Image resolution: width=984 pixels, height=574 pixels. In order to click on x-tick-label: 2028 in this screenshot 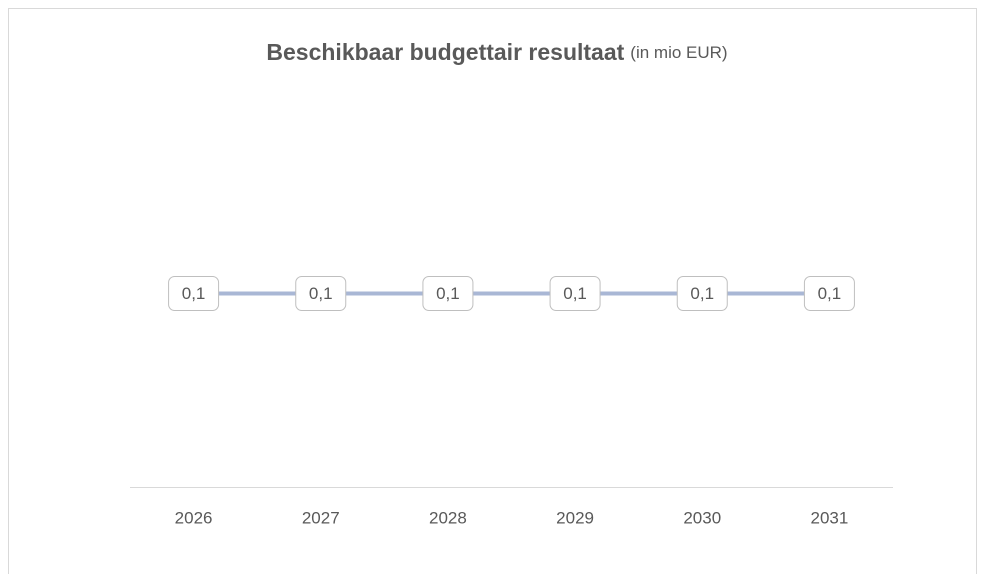, I will do `click(448, 517)`.